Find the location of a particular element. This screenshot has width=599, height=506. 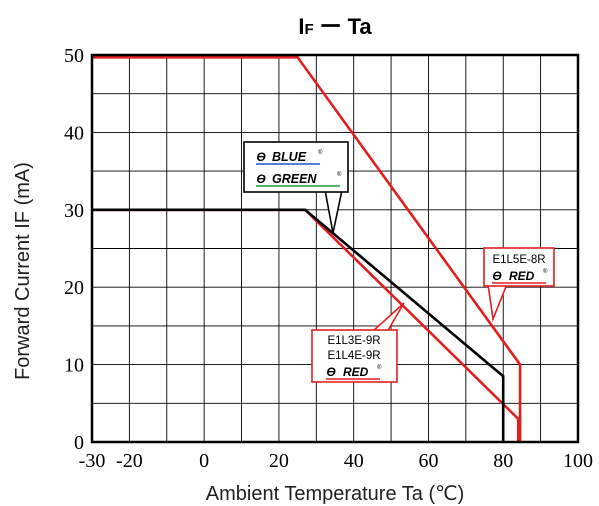

title-i: I is located at coordinates (301, 26).